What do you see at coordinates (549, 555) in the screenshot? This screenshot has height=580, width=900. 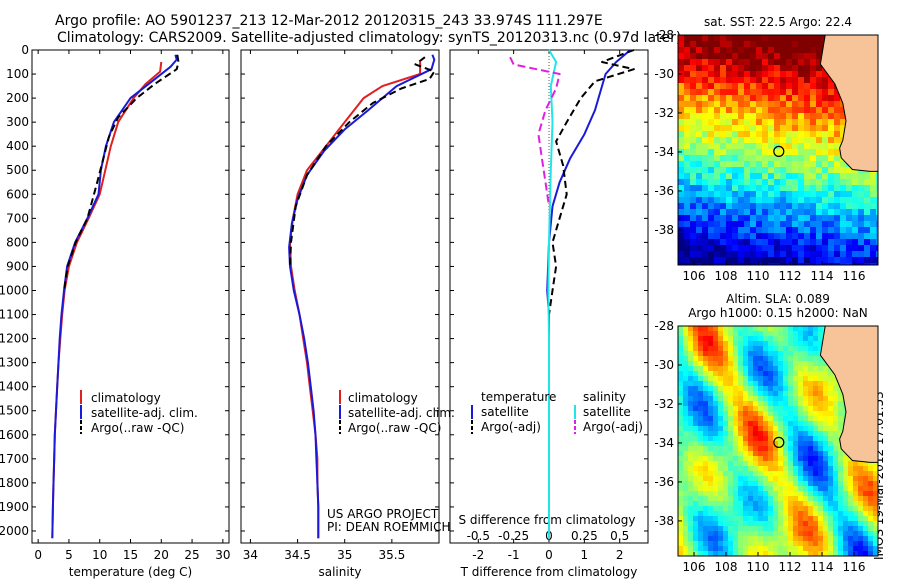 I see `x-tick-label: 0` at bounding box center [549, 555].